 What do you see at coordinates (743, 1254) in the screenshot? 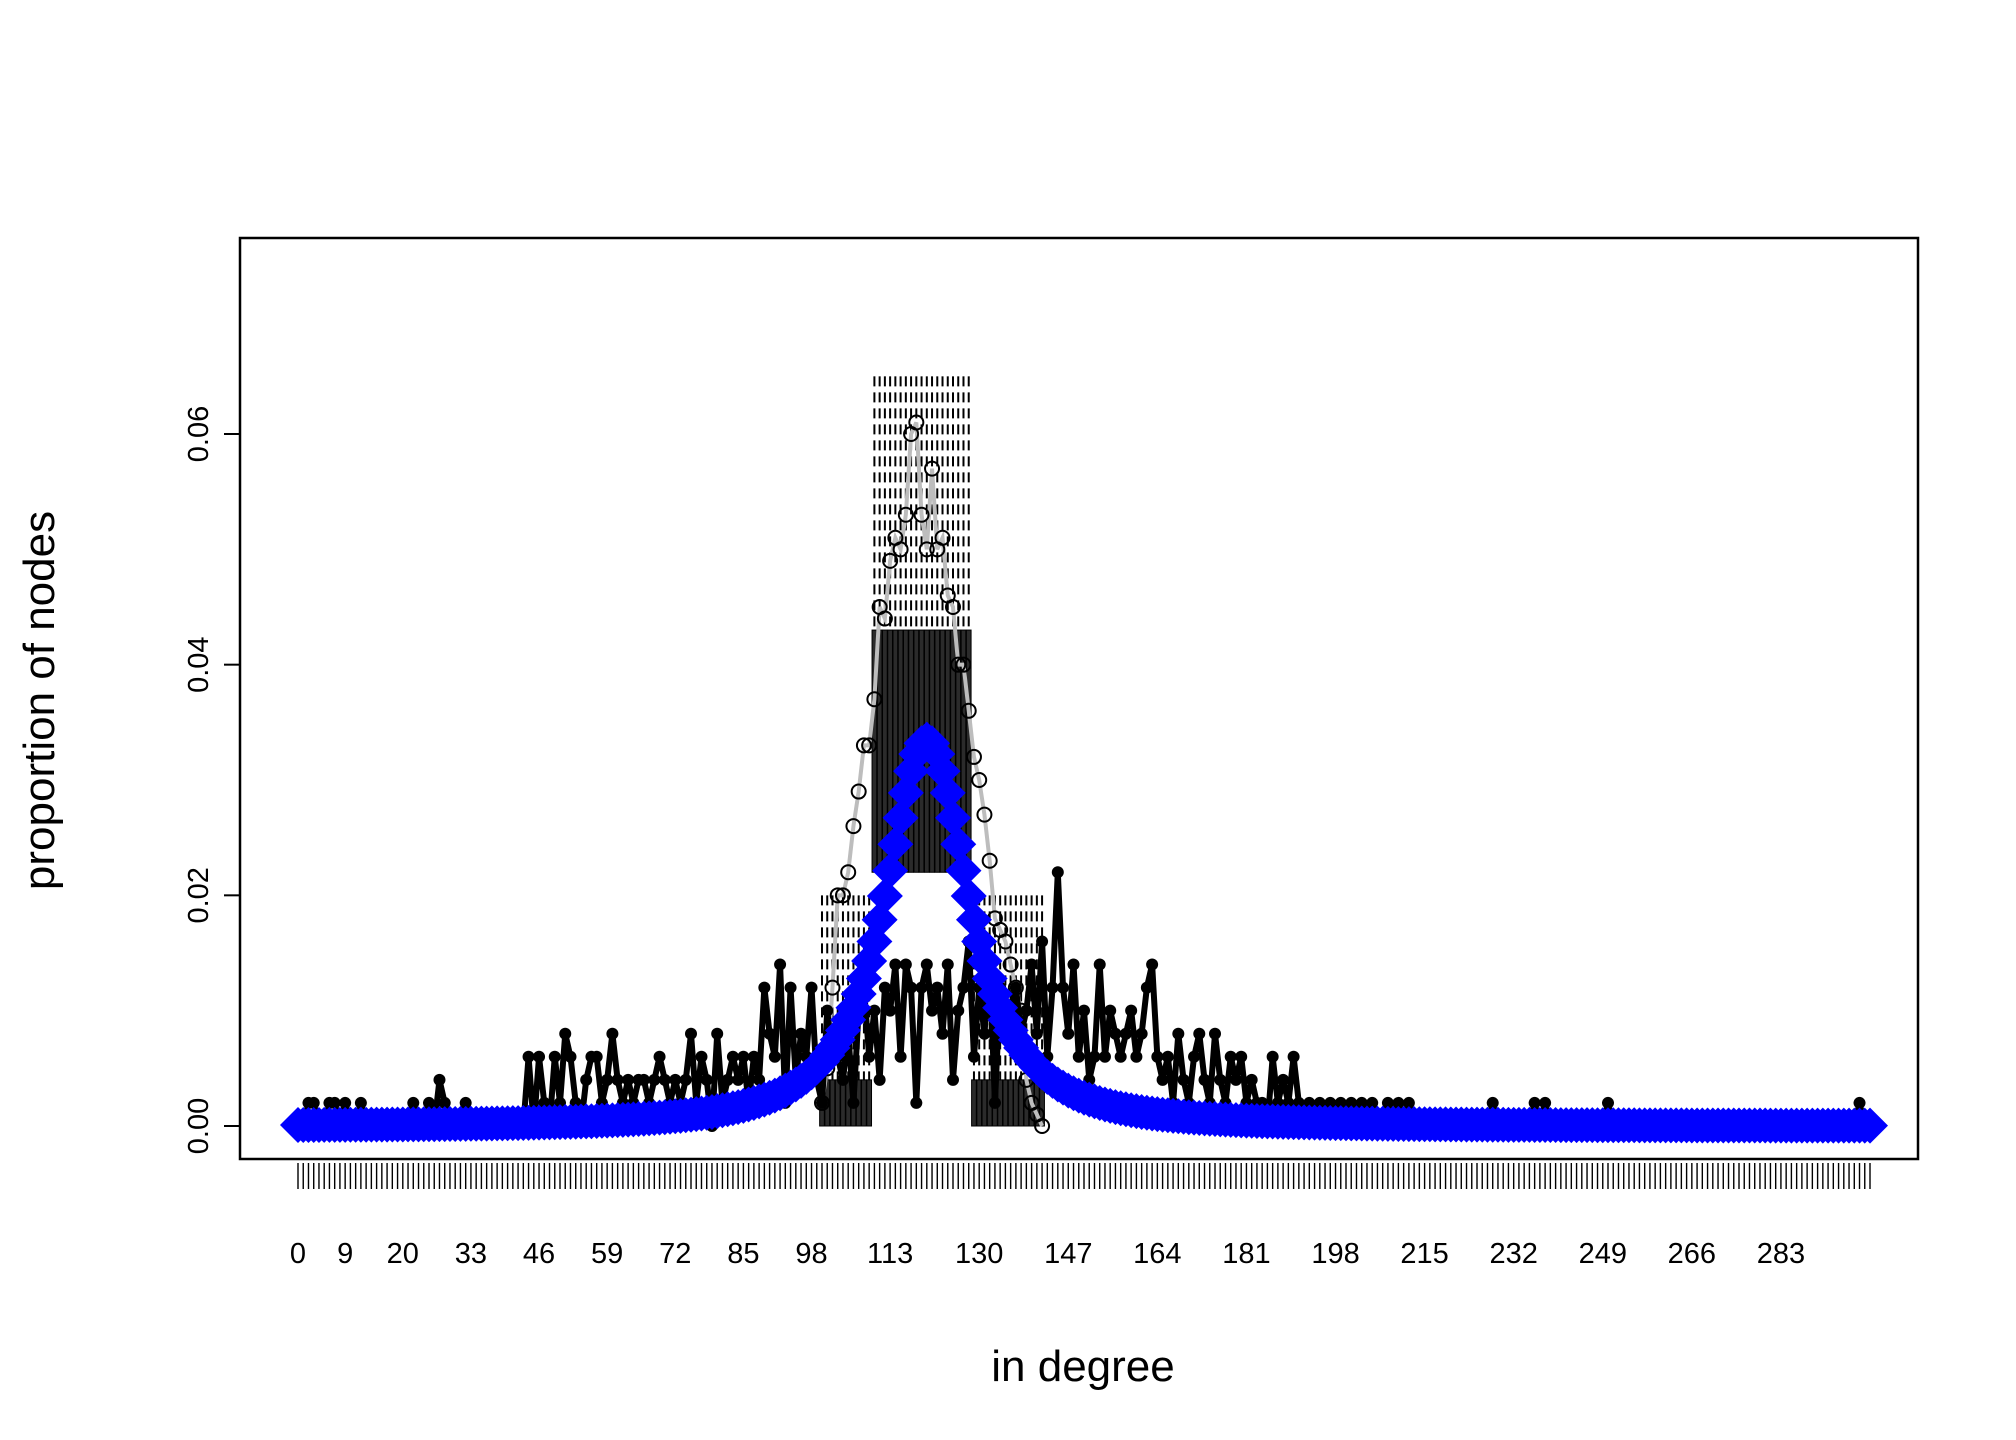
I see `x-tick-label: 85` at bounding box center [743, 1254].